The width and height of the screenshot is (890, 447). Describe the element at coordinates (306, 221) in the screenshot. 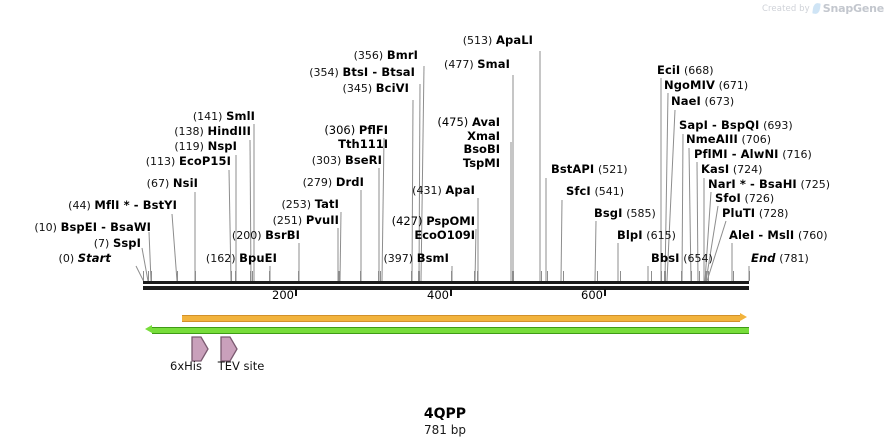

I see `site-label-pvuii: (251) PvuII` at that location.